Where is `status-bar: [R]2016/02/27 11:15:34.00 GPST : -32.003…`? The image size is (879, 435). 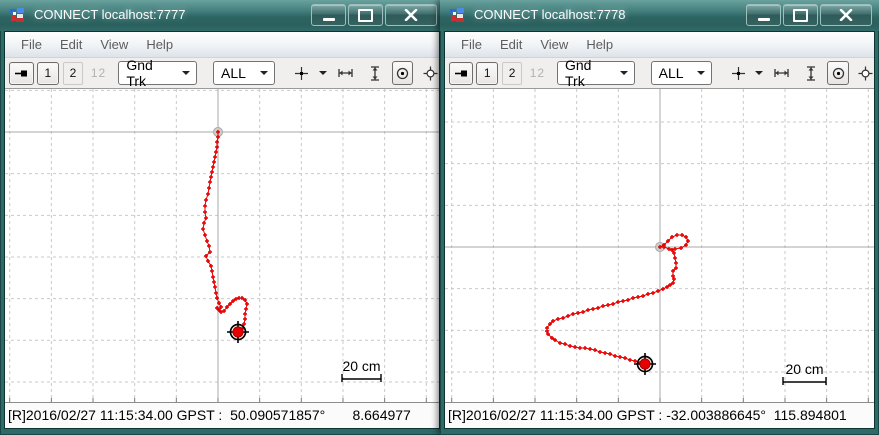 status-bar: [R]2016/02/27 11:15:34.00 GPST : -32.003… is located at coordinates (659, 415).